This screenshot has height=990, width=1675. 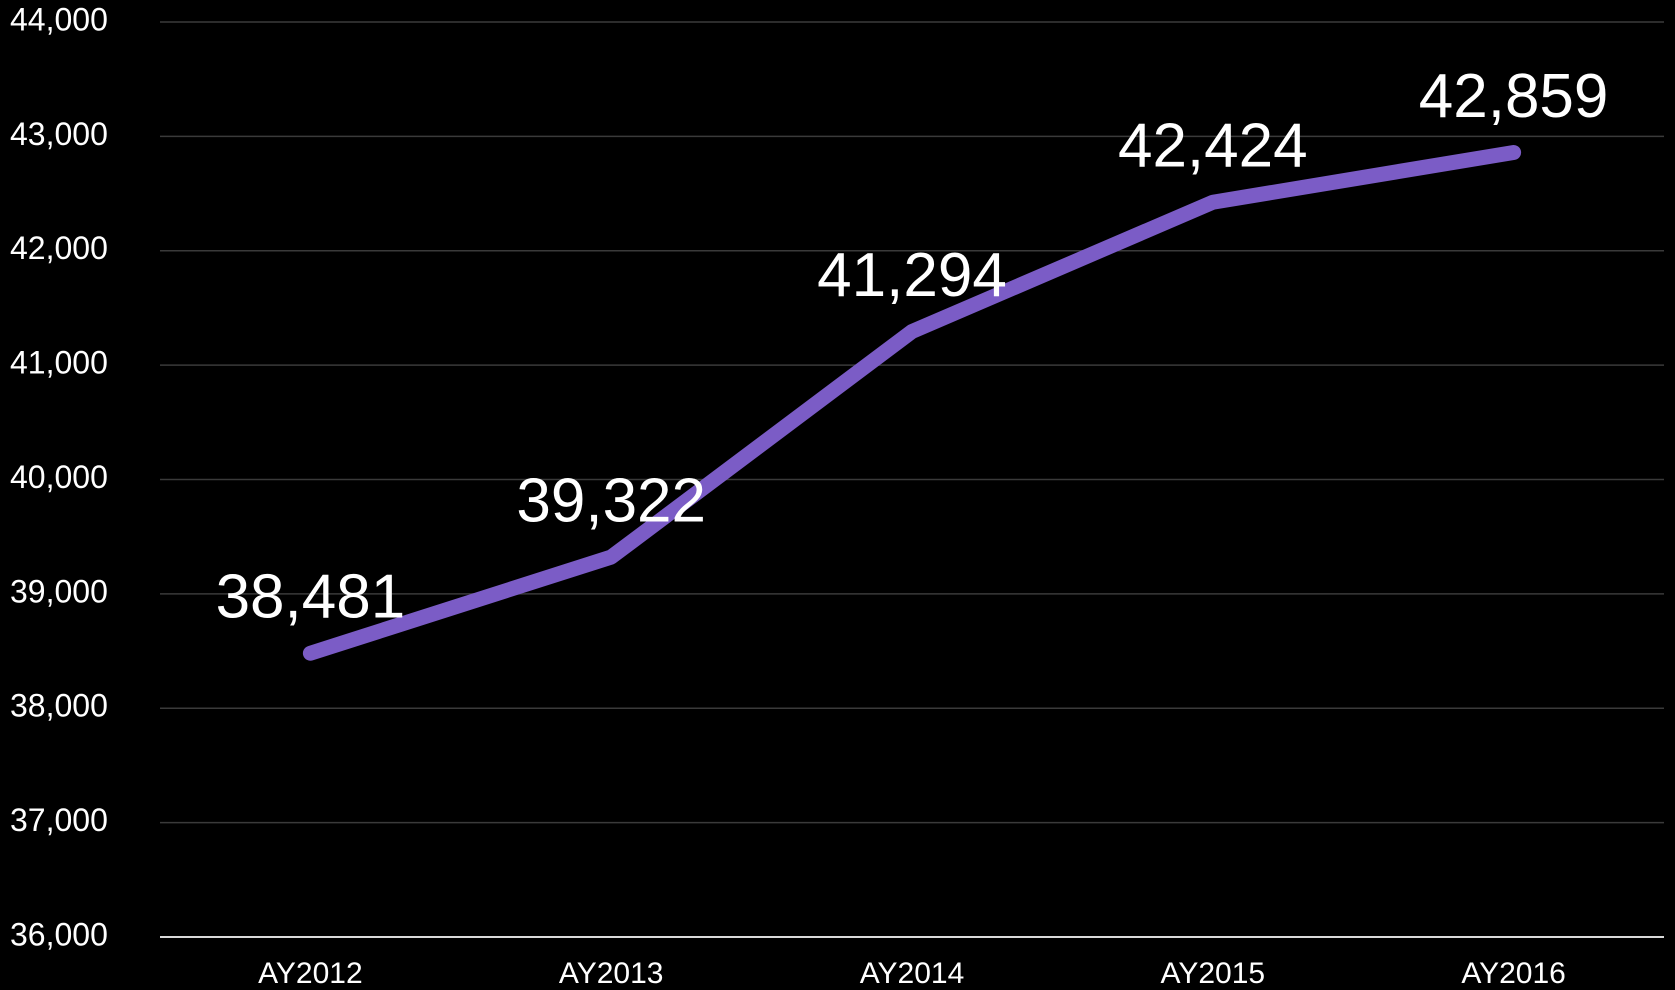 I want to click on x-tick-label: AY2016, so click(x=1513, y=973).